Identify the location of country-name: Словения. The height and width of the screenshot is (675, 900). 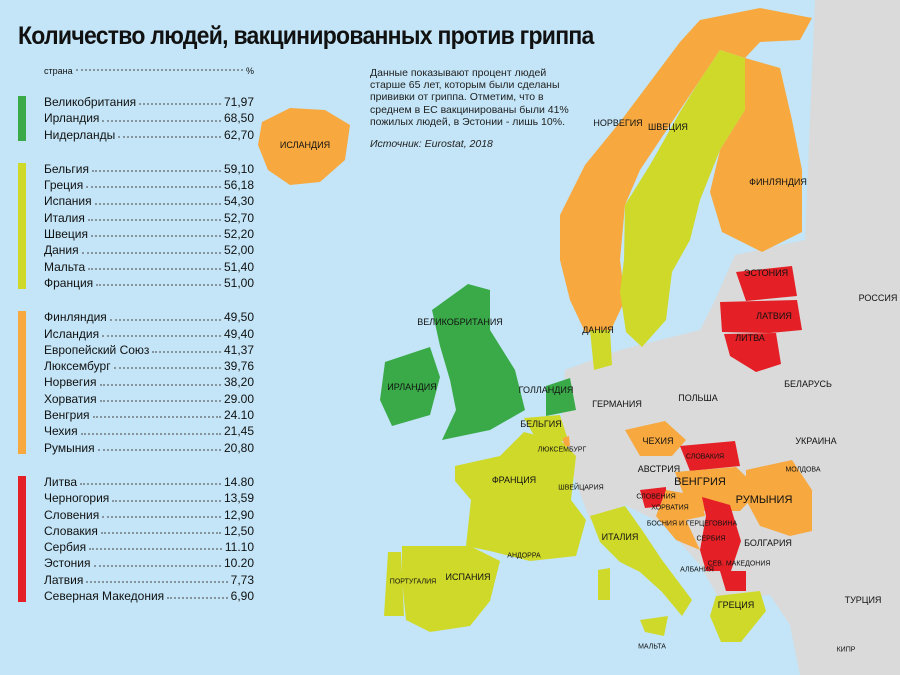
(72, 514).